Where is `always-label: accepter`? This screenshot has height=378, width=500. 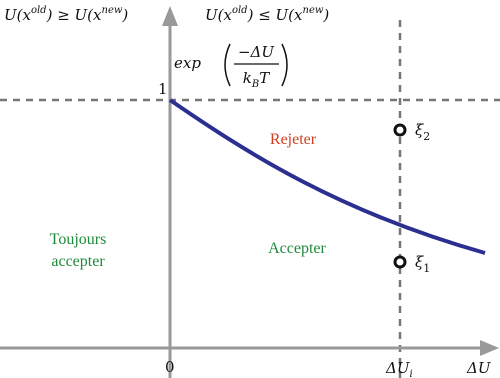 always-label: accepter is located at coordinates (78, 261).